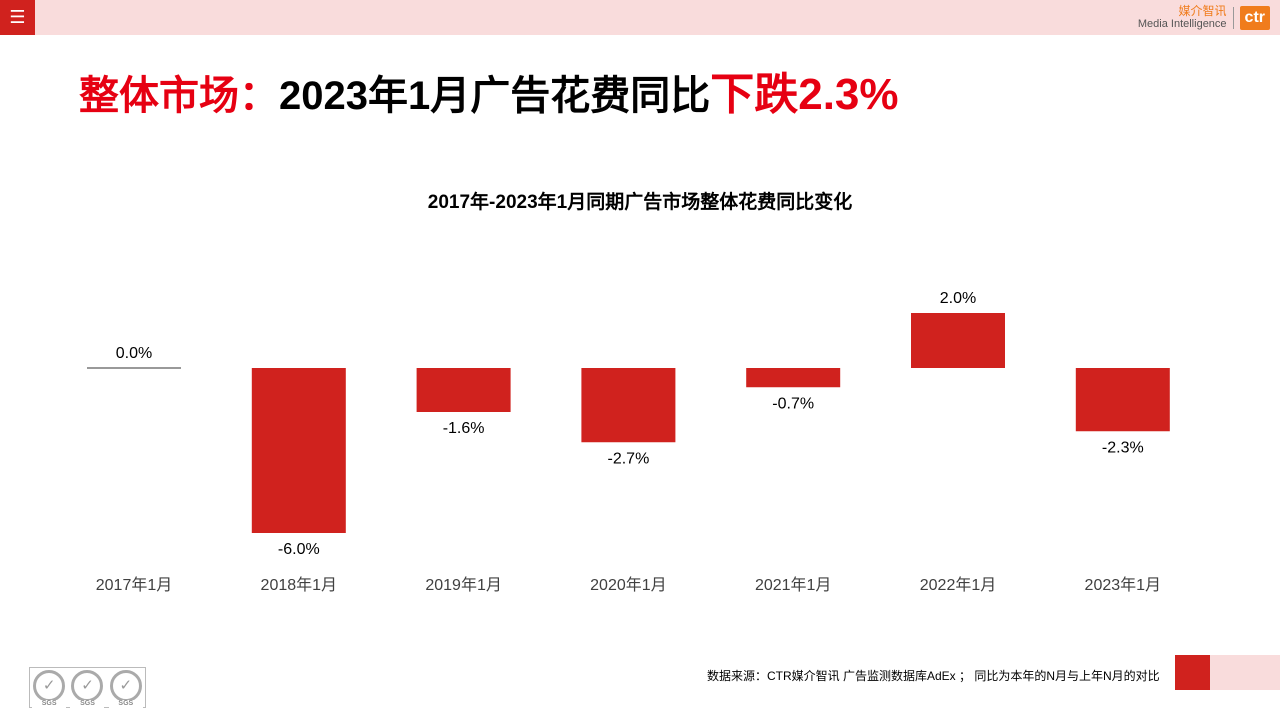 The width and height of the screenshot is (1280, 720). I want to click on data-label: 0.0%, so click(134, 353).